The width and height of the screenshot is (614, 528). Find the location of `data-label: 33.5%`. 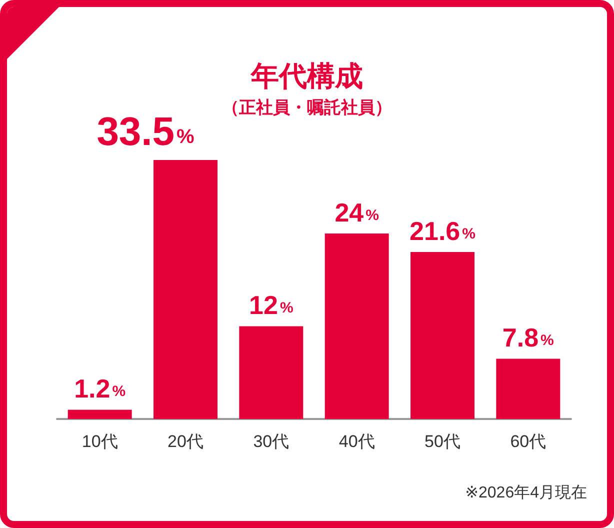

data-label: 33.5% is located at coordinates (145, 132).